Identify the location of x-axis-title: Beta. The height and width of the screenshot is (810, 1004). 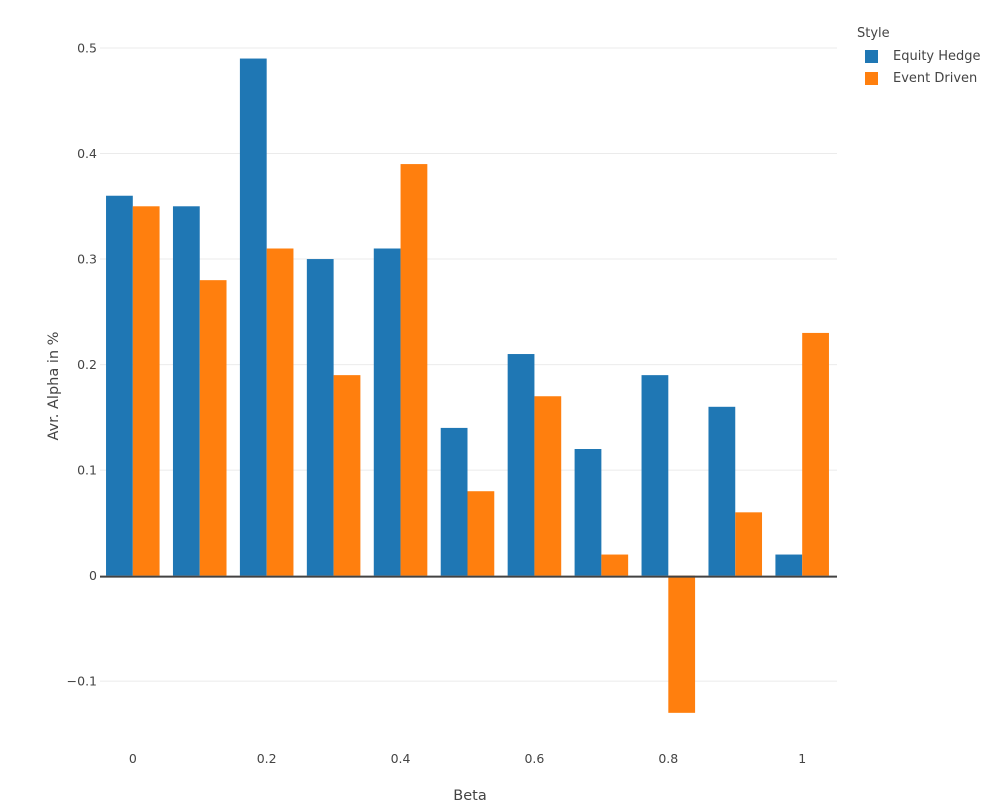
(469, 796).